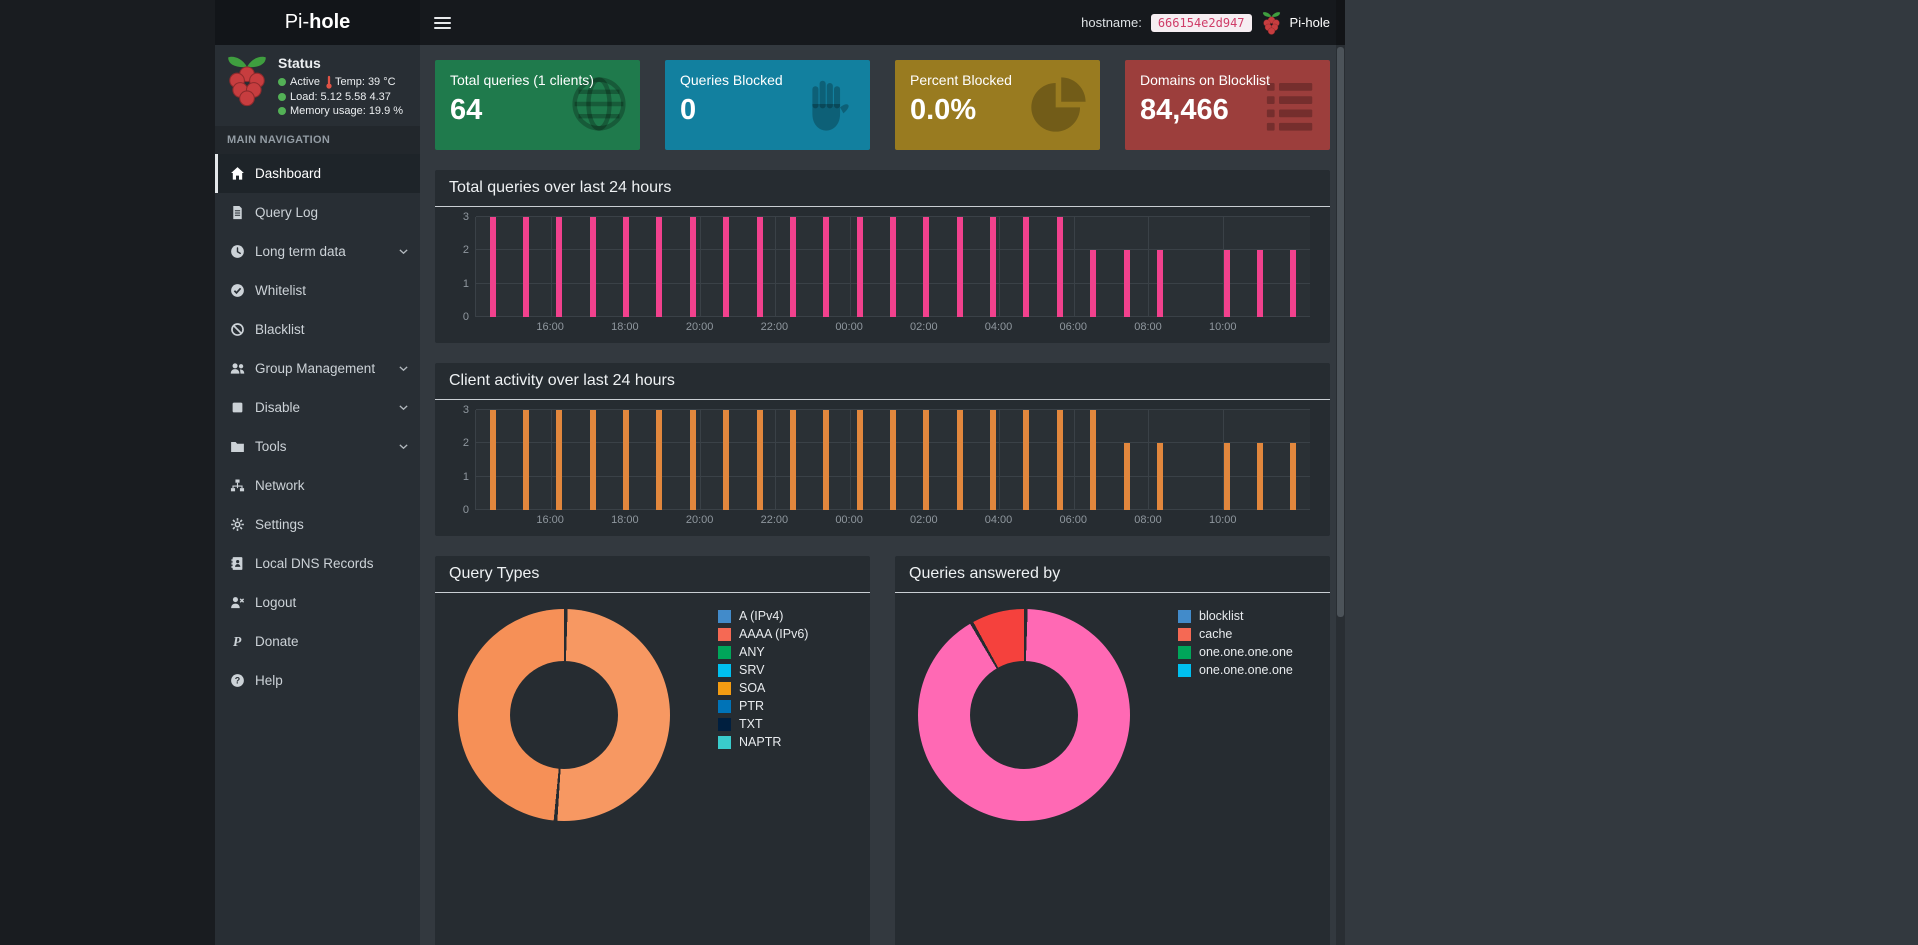 The width and height of the screenshot is (1918, 945). Describe the element at coordinates (767, 105) in the screenshot. I see `stat-card-queries-blocked: Queries Blocked 0` at that location.